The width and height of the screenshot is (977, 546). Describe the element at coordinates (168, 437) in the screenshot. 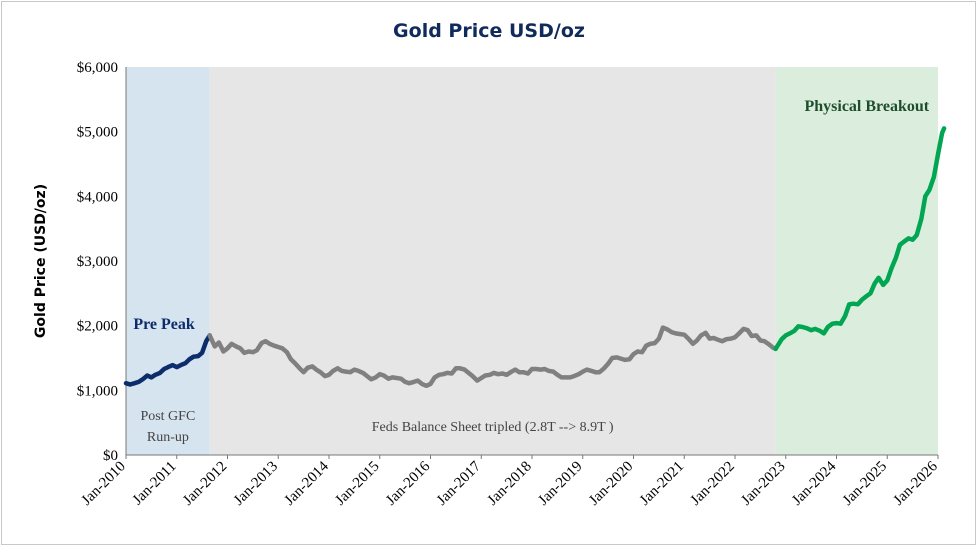

I see `annotation-run-up: Run-up` at that location.